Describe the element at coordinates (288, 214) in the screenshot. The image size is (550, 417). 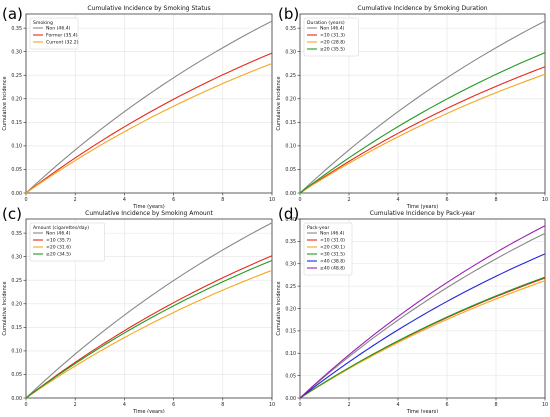
I see `panel-letter: (d)` at that location.